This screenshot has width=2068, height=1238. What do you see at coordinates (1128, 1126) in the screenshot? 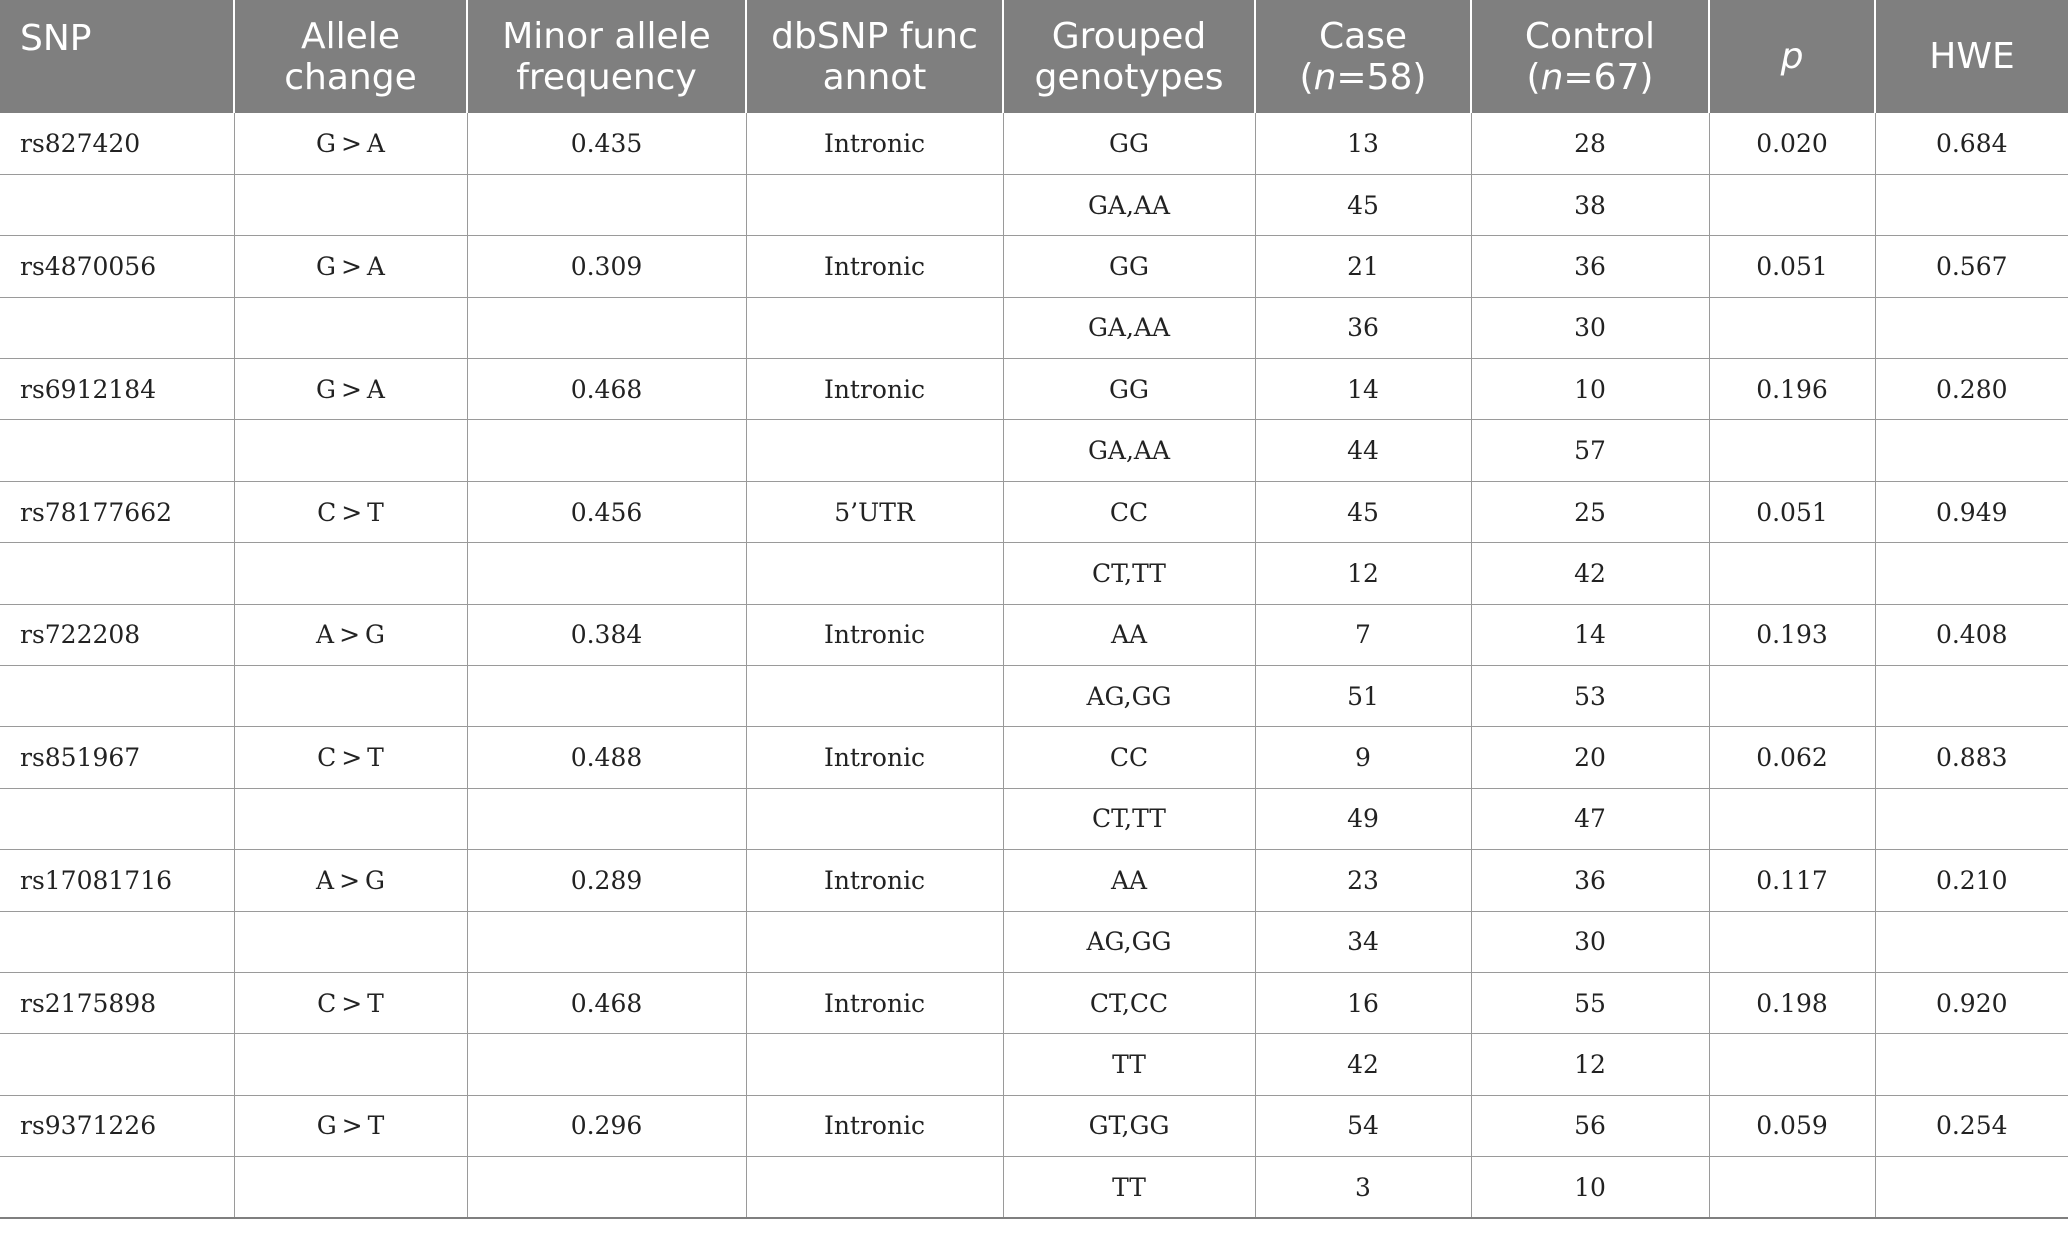
I see `genotype-cell: GT,GG` at bounding box center [1128, 1126].